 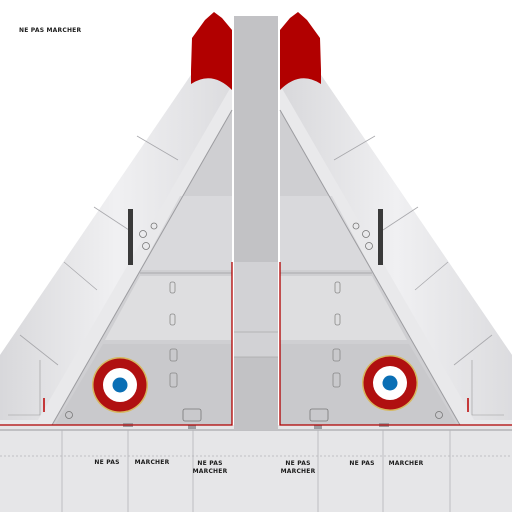 What do you see at coordinates (210, 471) in the screenshot?
I see `left-block-line2: MARCHER` at bounding box center [210, 471].